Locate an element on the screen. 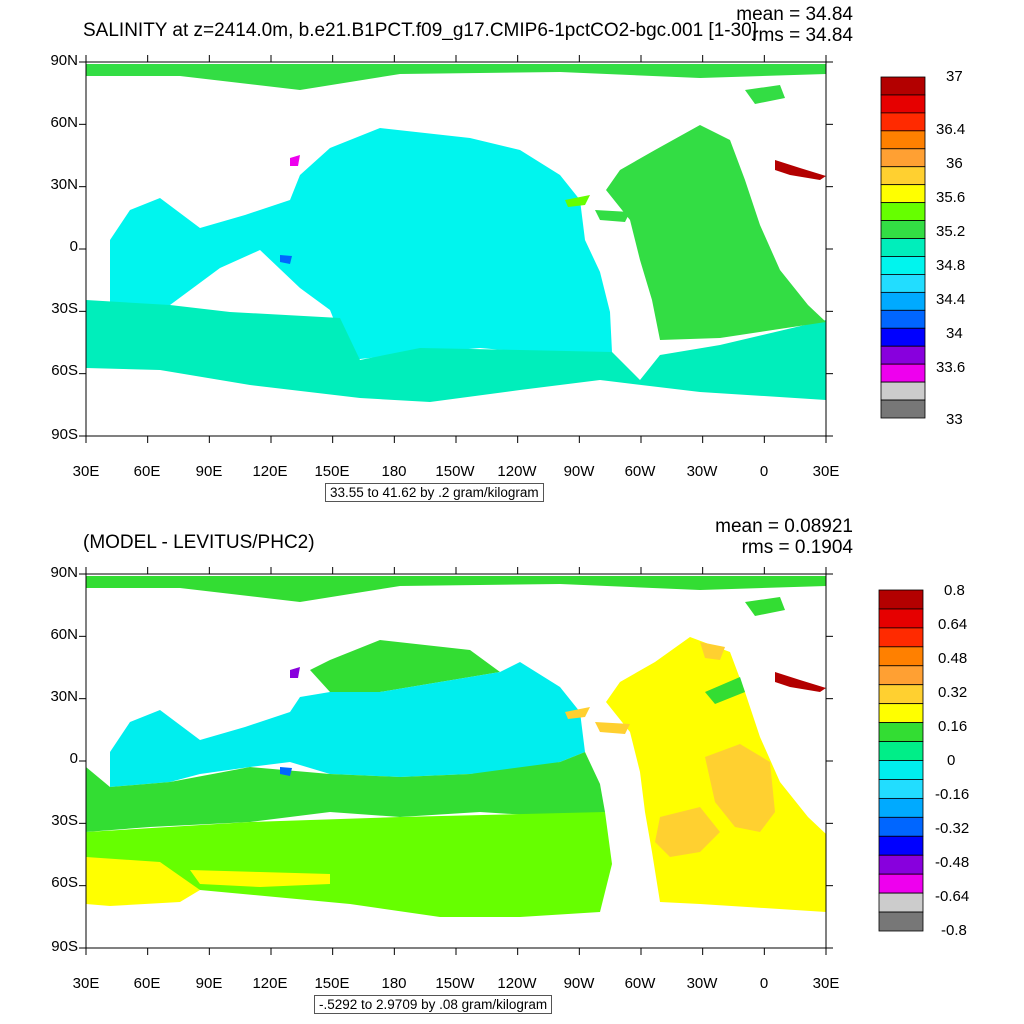 The height and width of the screenshot is (1024, 1024). salinity-cb-label: 37 is located at coordinates (954, 76).